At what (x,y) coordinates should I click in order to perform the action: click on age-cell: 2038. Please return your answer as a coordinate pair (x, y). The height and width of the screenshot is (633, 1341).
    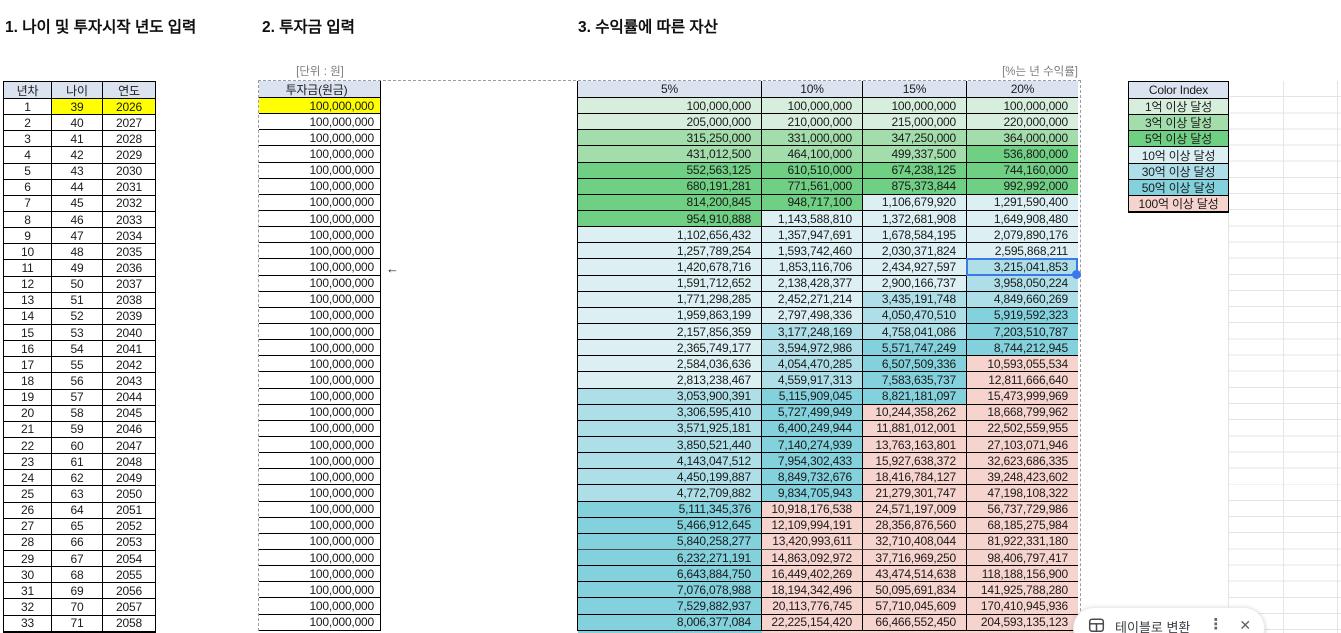
    Looking at the image, I should click on (129, 301).